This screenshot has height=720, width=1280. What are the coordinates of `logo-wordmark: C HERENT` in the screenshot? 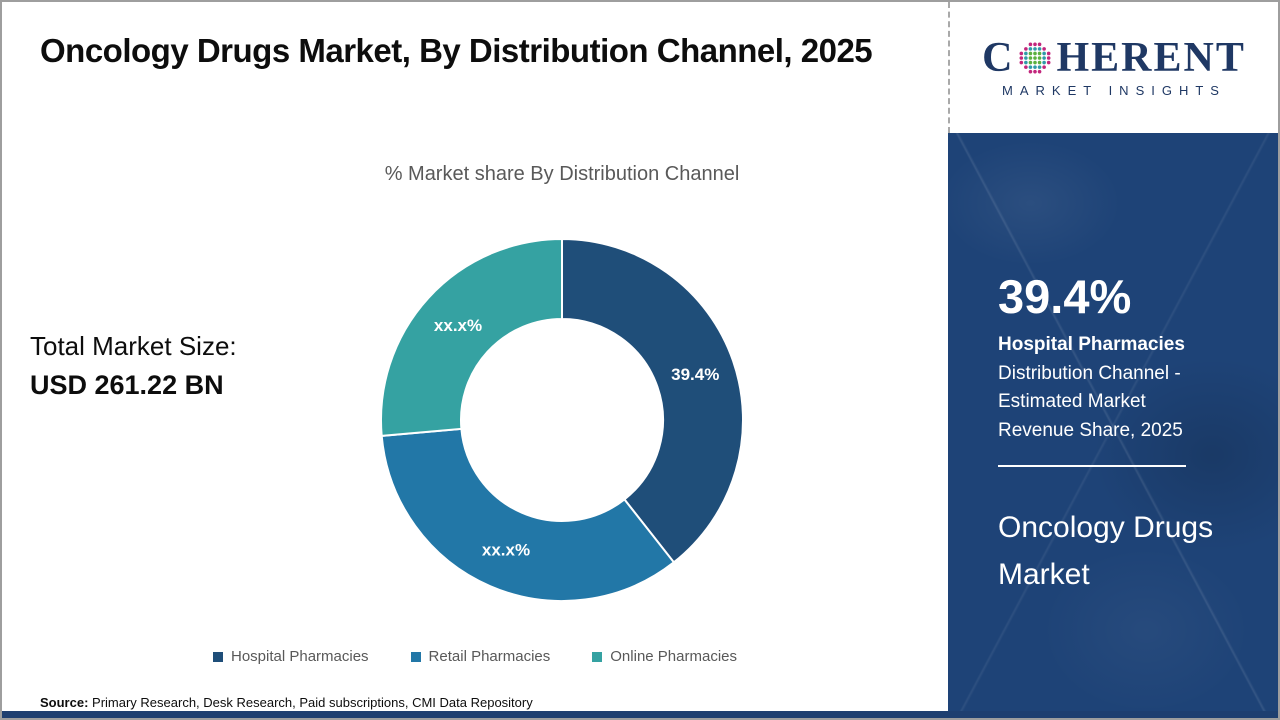 It's located at (1114, 58).